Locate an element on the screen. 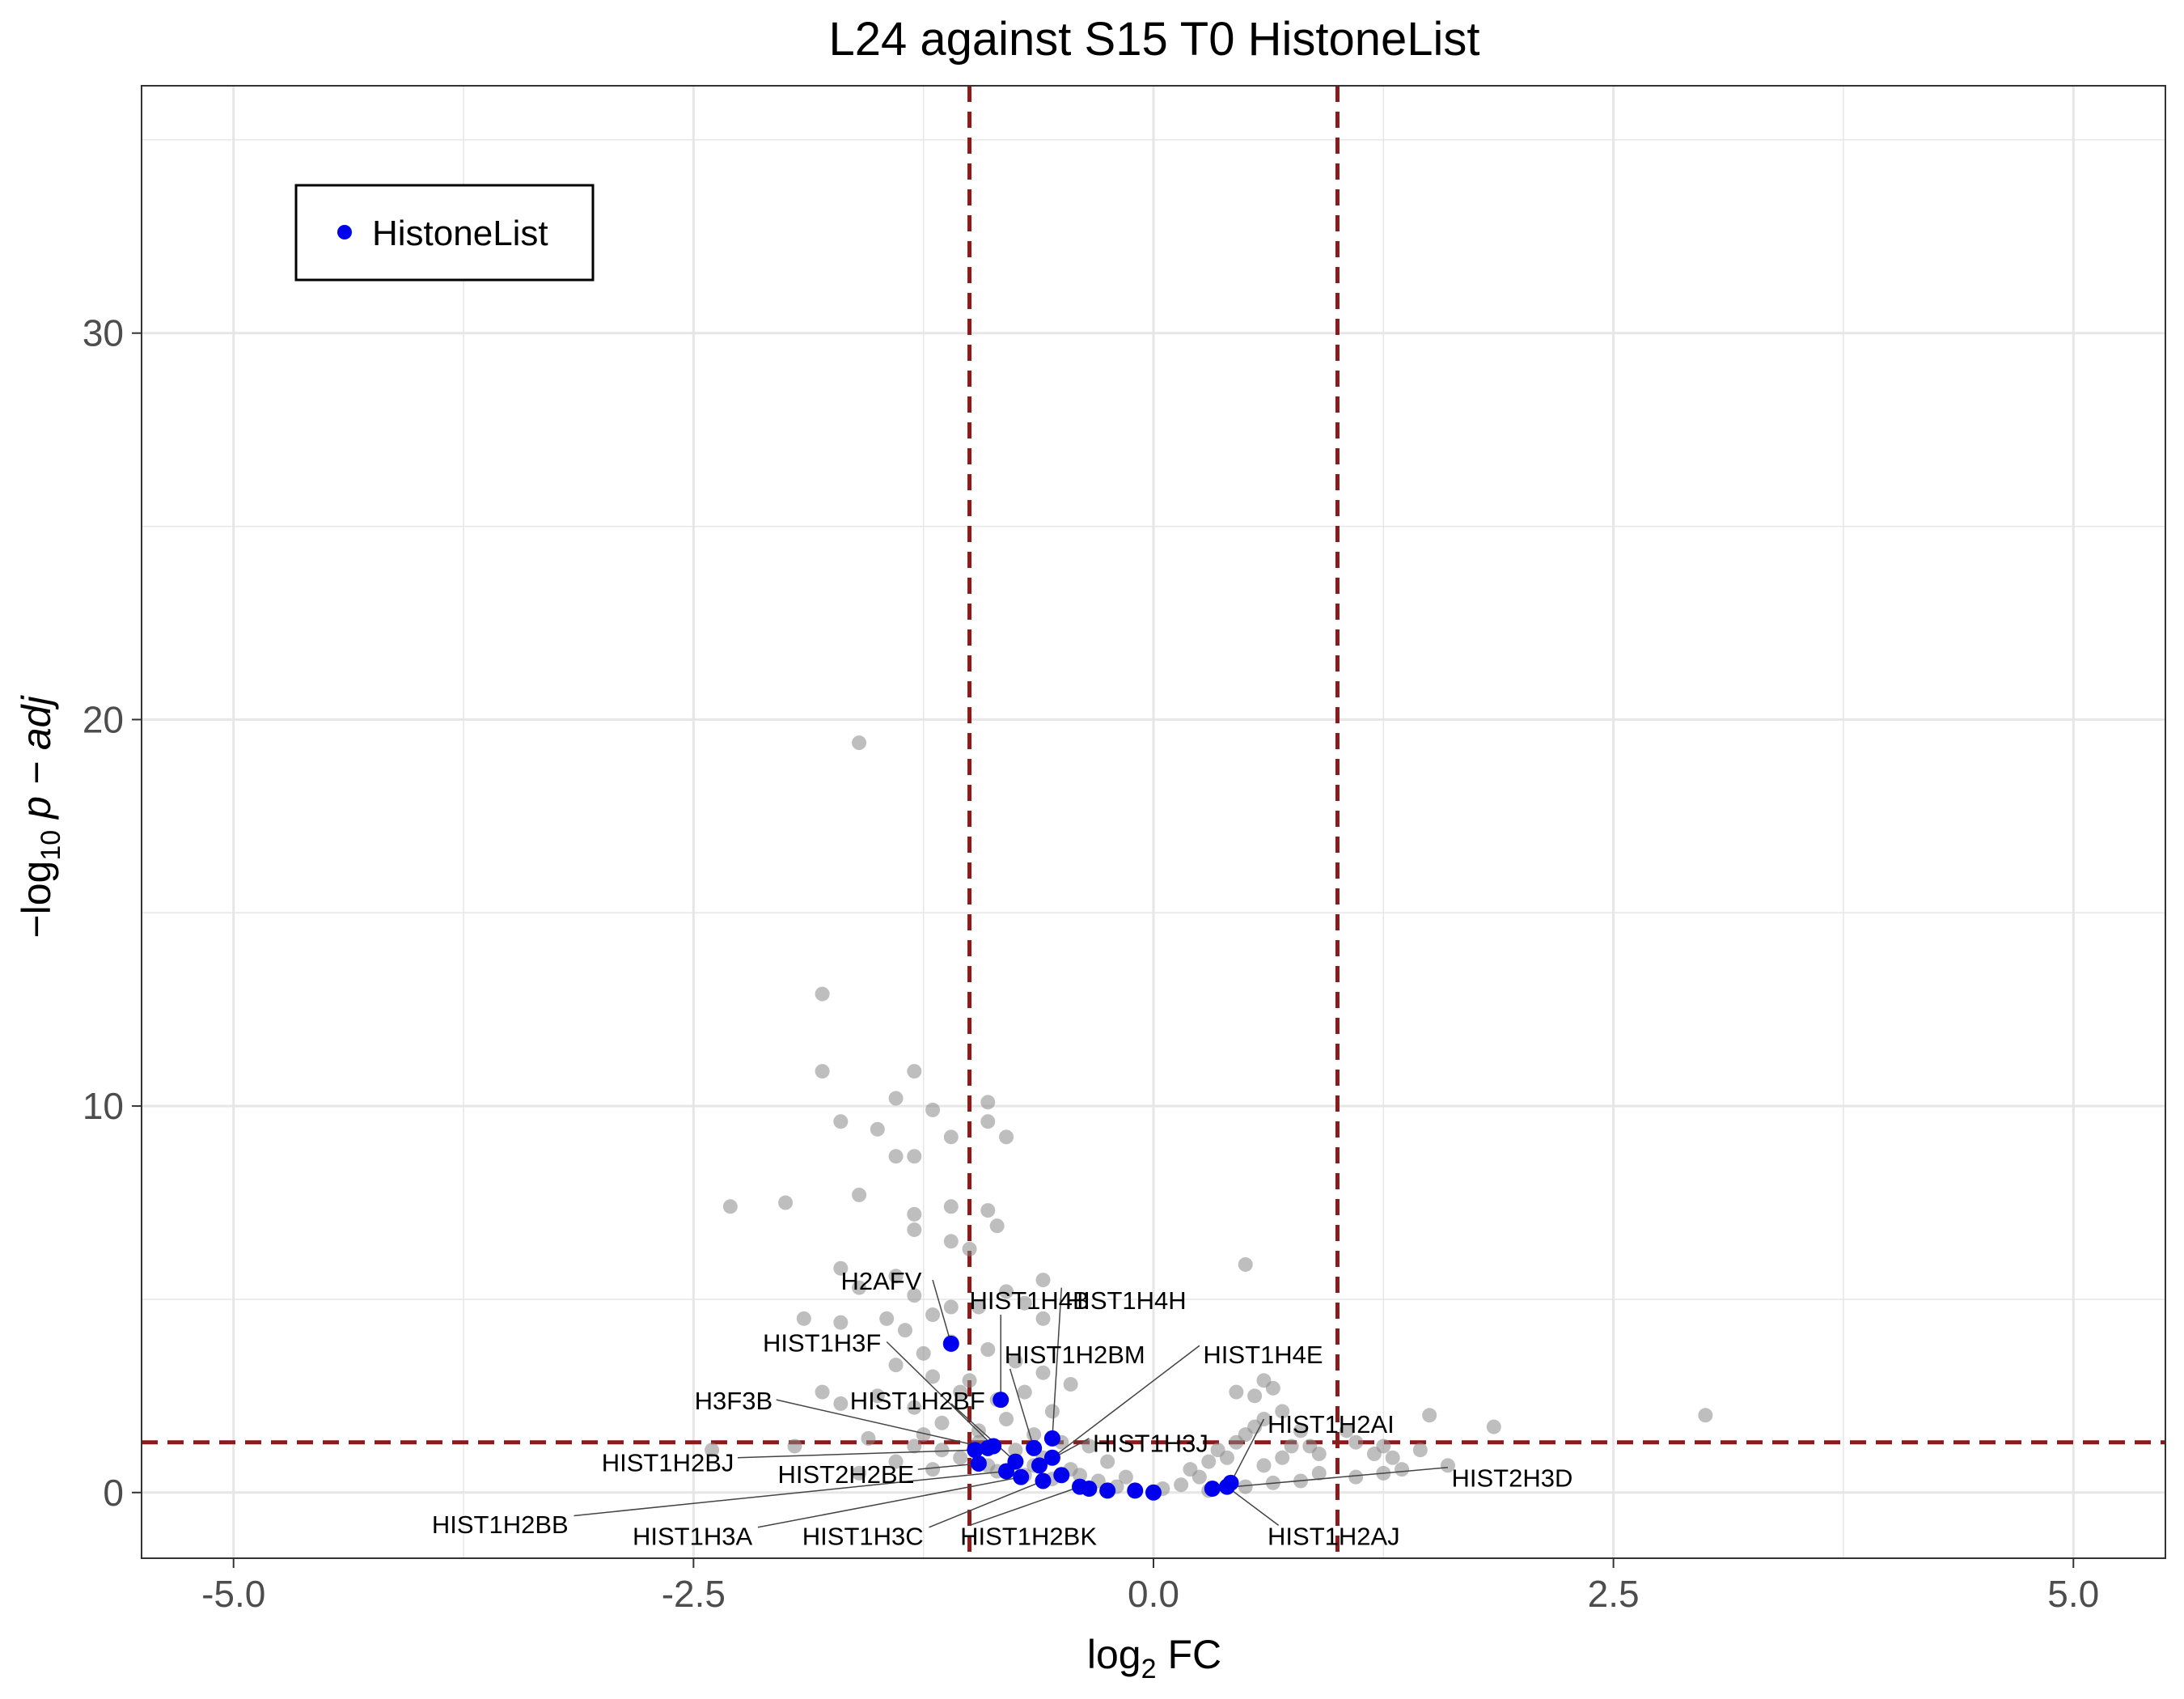  highlight-points is located at coordinates (1090, 1418).